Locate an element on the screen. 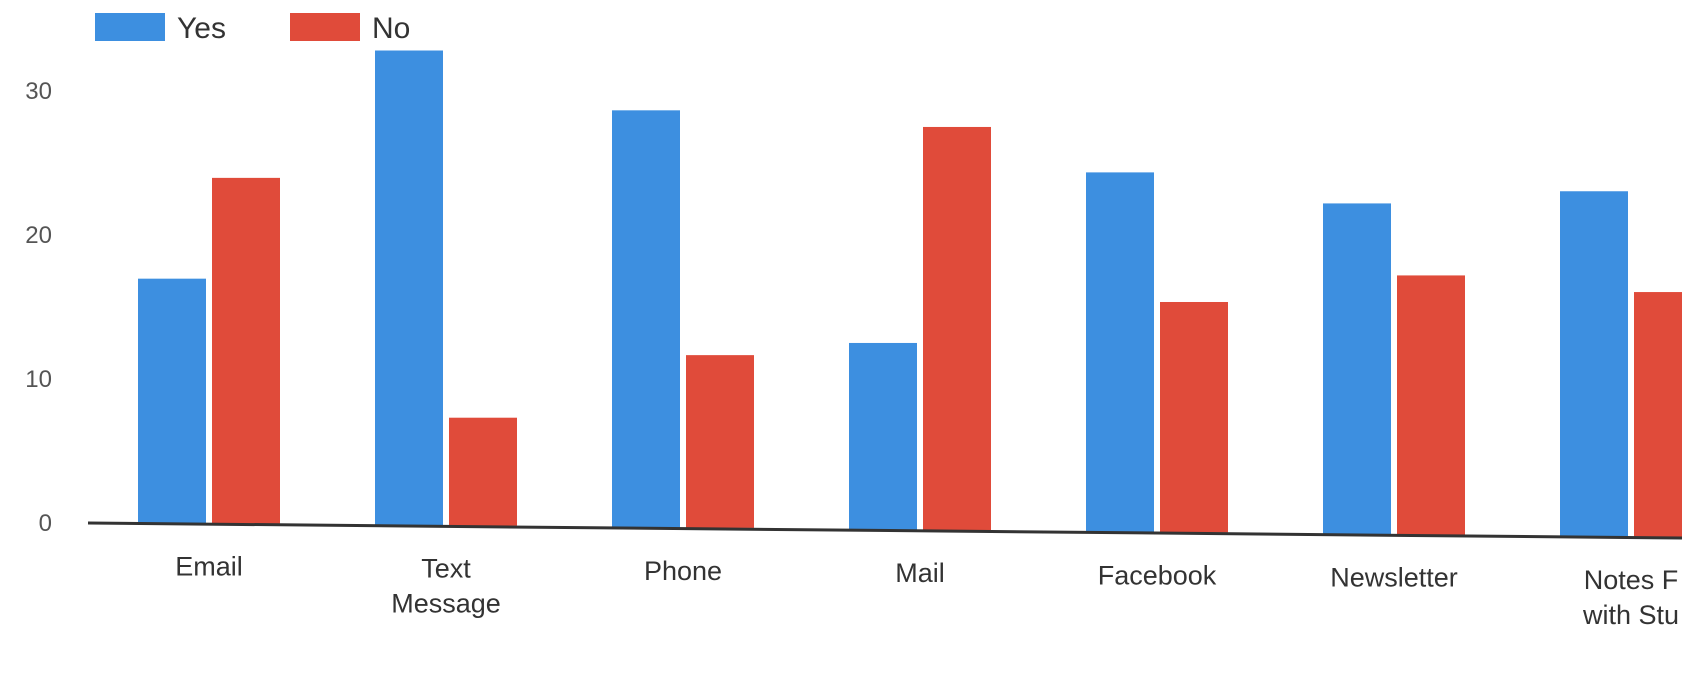  x-tick-label-6-1: with Stu is located at coordinates (1630, 615).